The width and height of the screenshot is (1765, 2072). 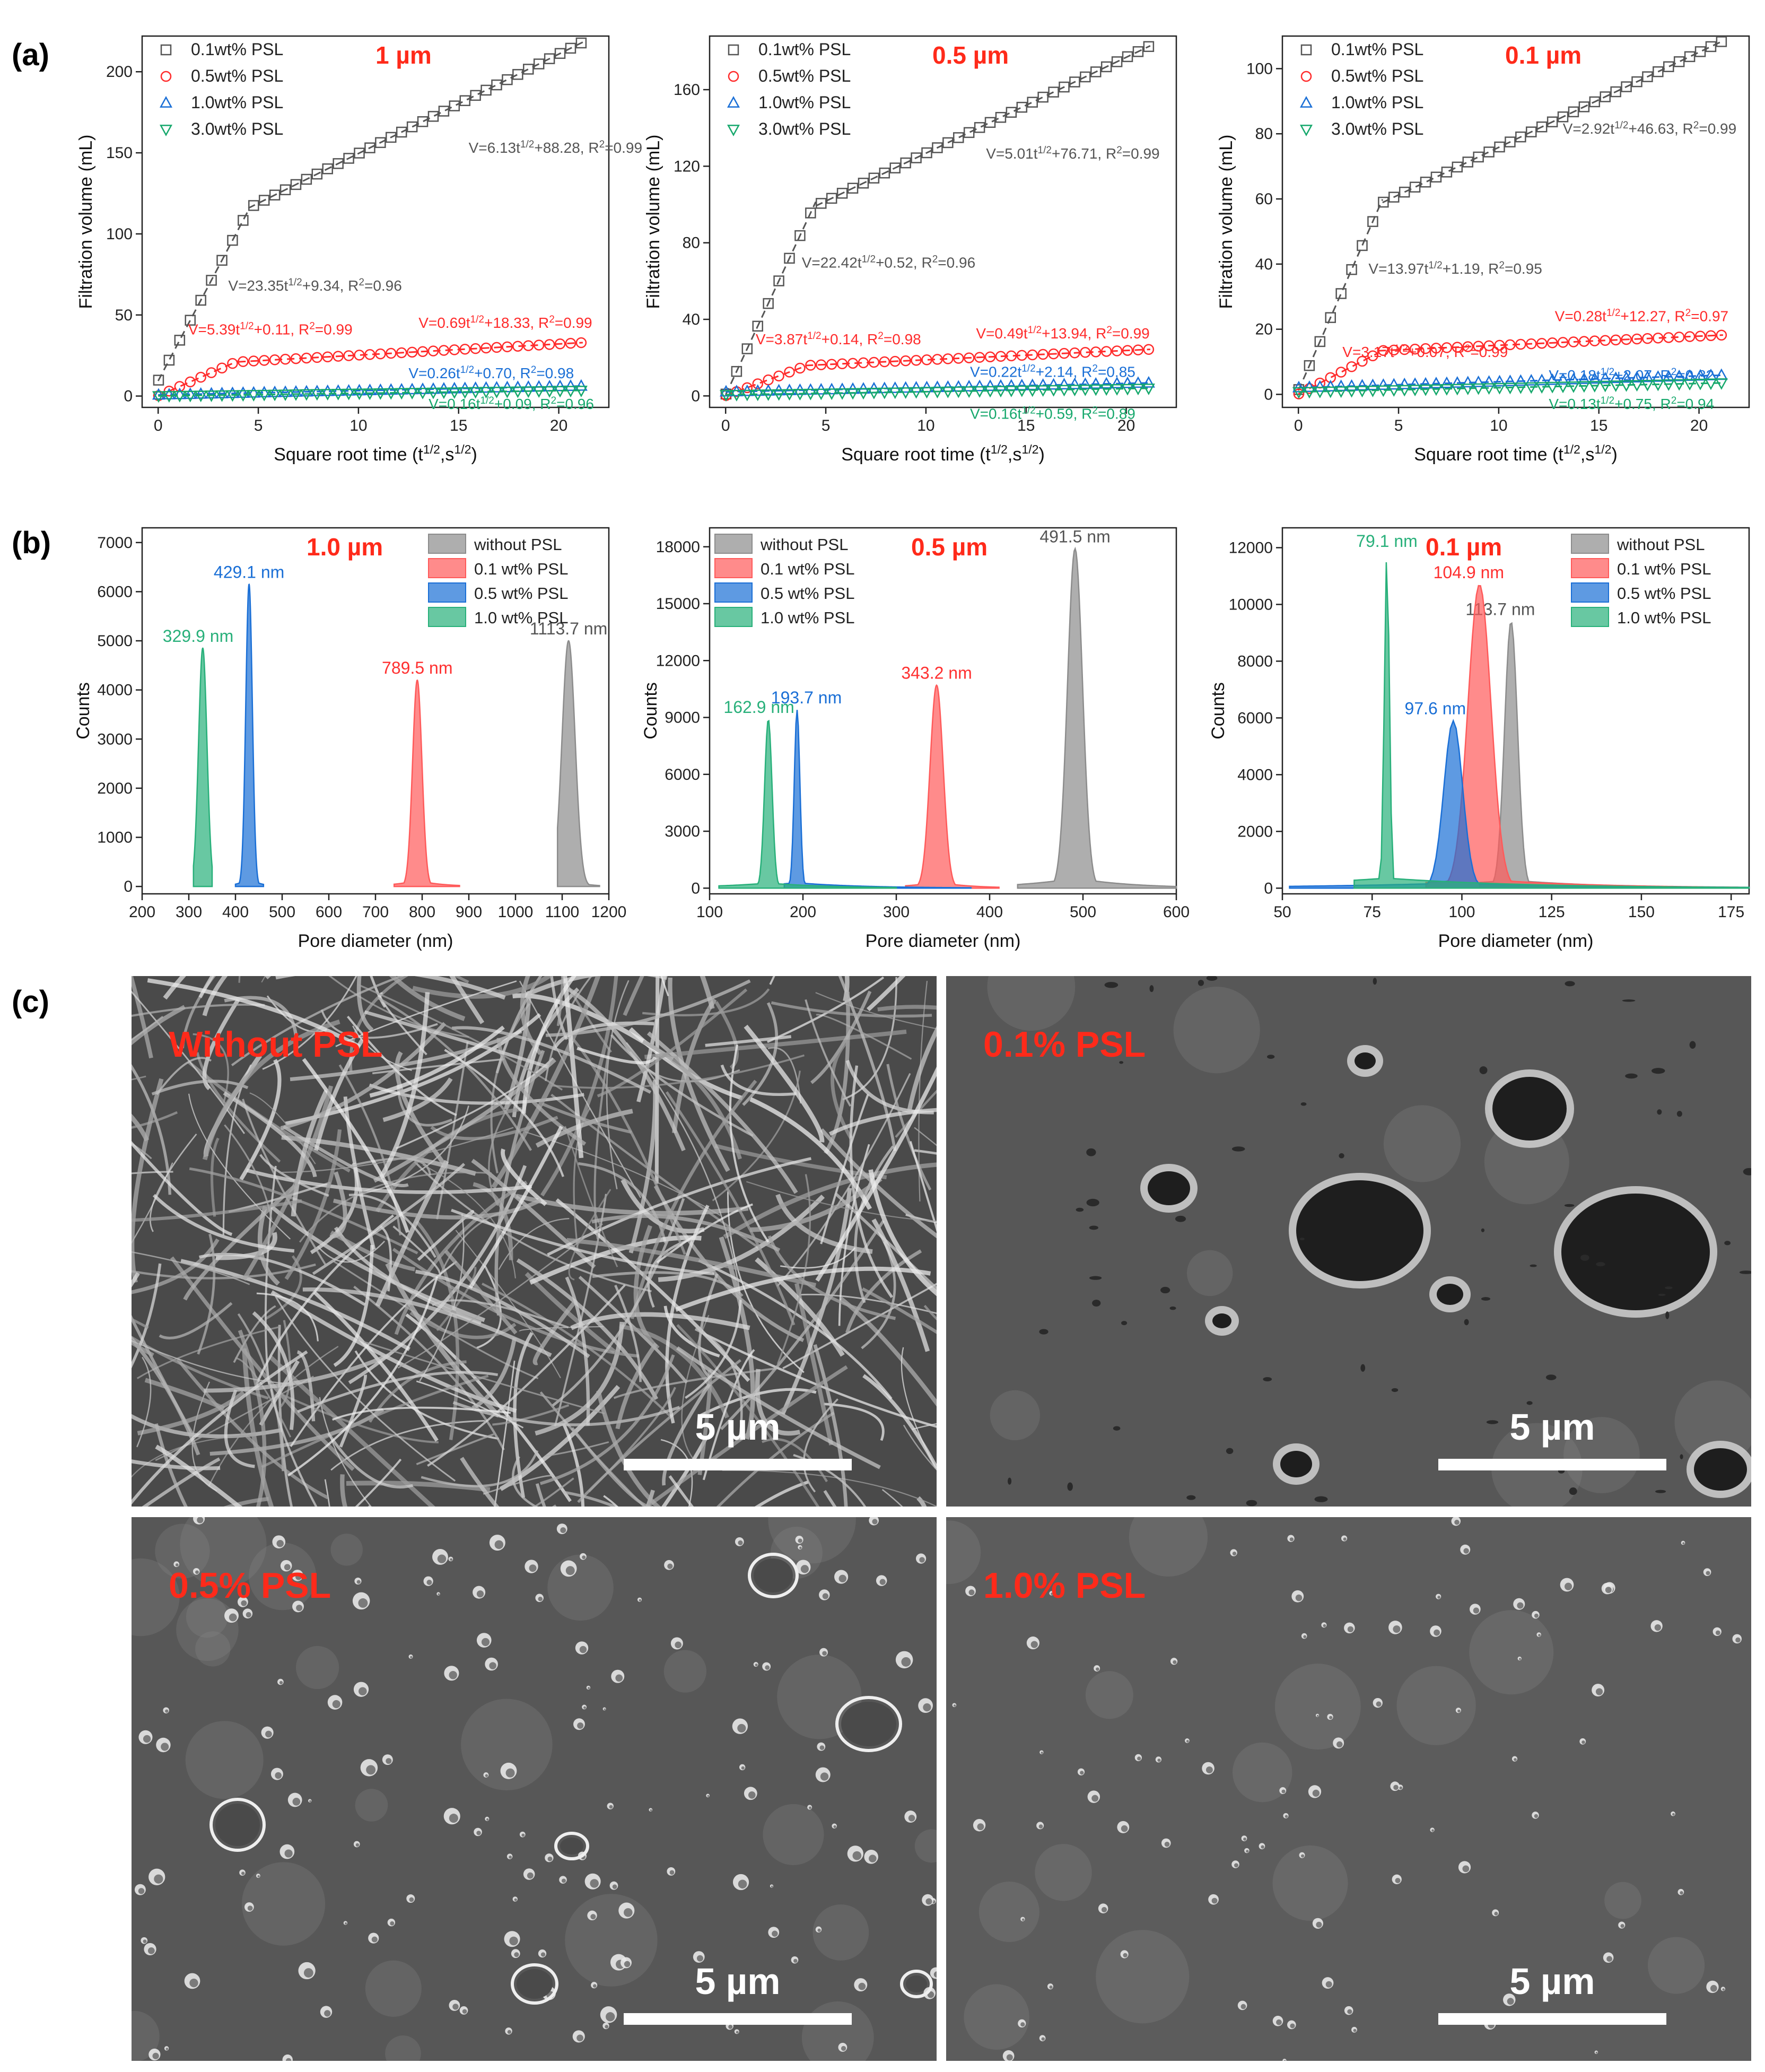 I want to click on y-tick-label: 6000, so click(x=682, y=774).